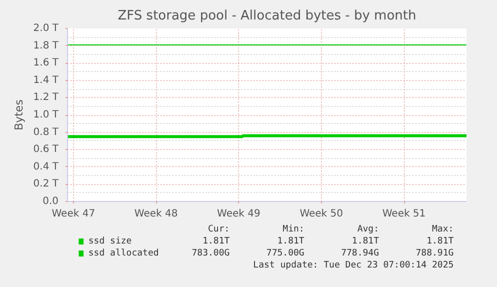 This screenshot has height=287, width=497. Describe the element at coordinates (285, 253) in the screenshot. I see `text: 775.00G` at that location.